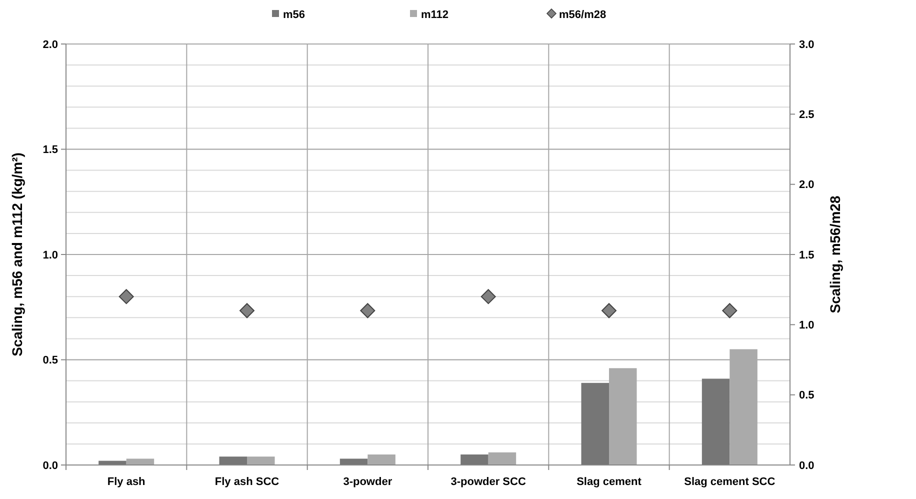  What do you see at coordinates (294, 15) in the screenshot?
I see `legend-label: m56` at bounding box center [294, 15].